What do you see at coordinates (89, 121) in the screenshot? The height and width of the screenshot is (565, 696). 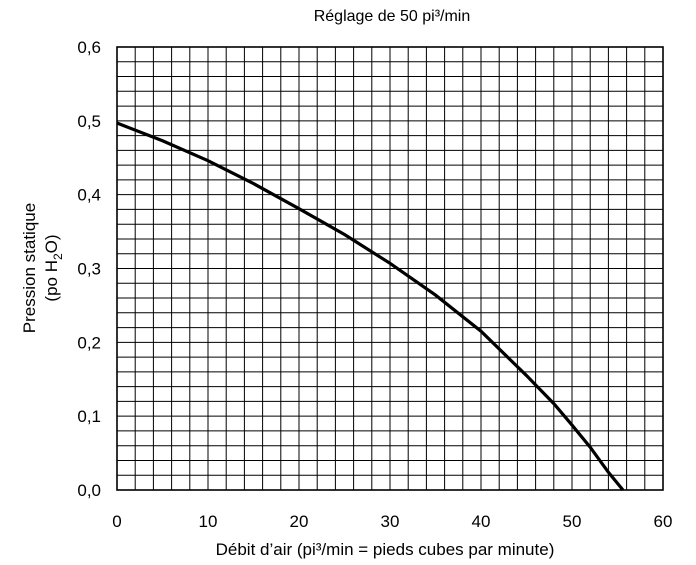 I see `y-tick-label: 0,5` at bounding box center [89, 121].